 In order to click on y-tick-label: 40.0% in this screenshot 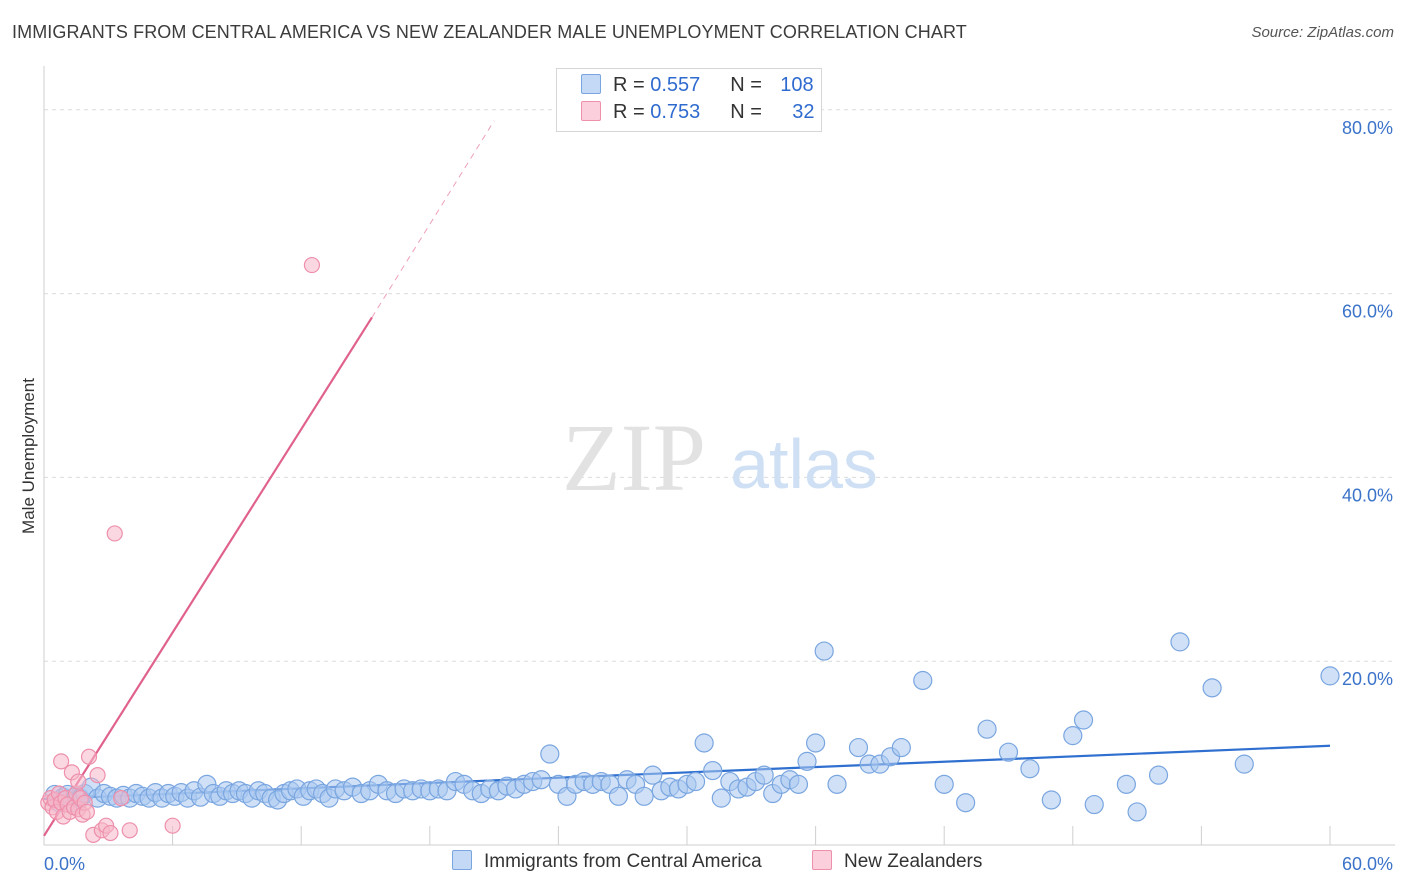, I will do `click(1367, 495)`.